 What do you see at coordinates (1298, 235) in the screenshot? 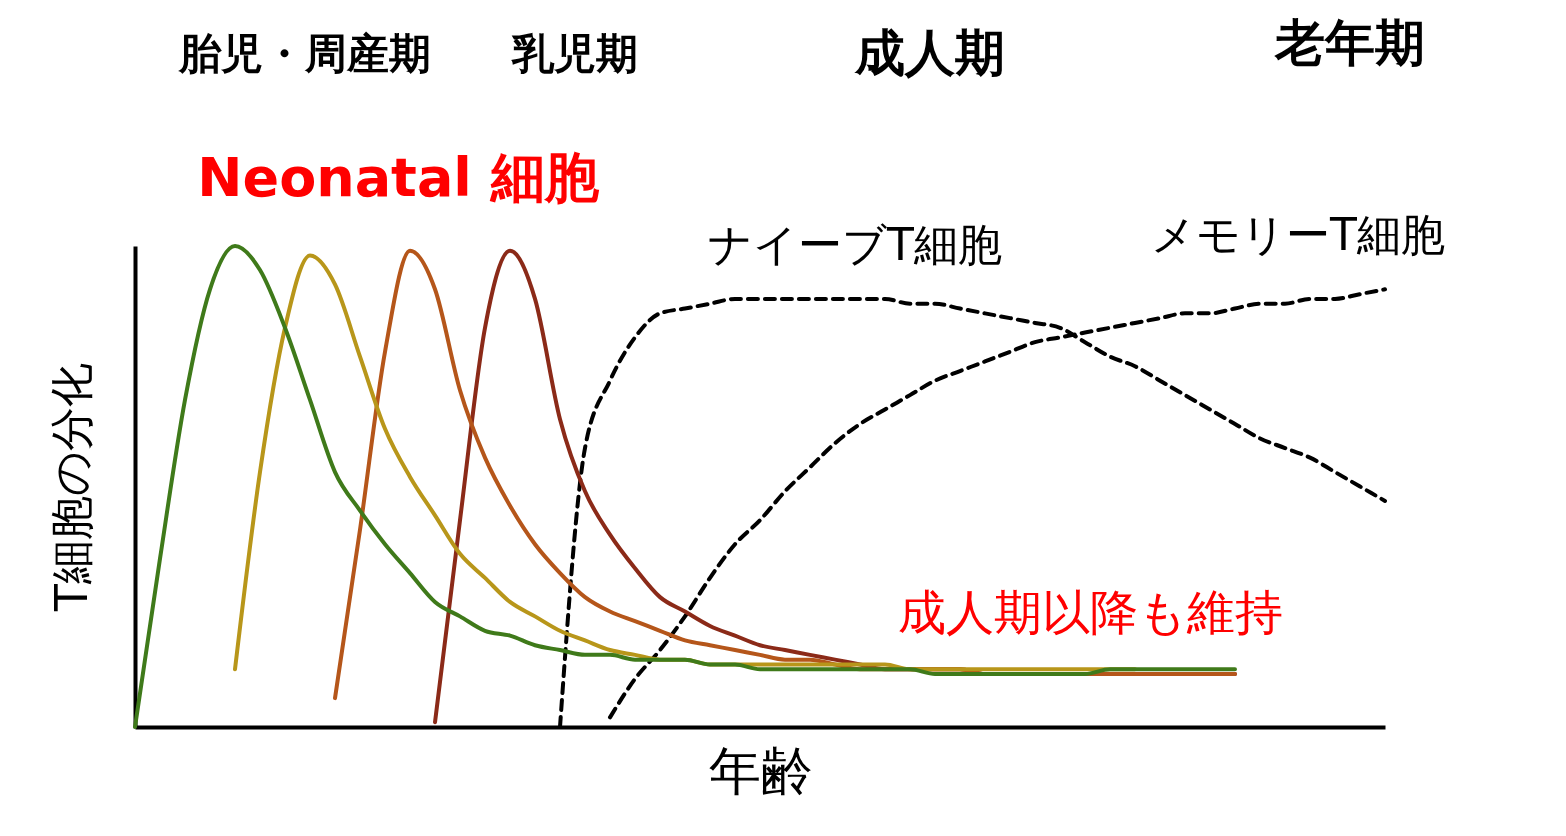
I see `series-label: メモリーT細胞` at bounding box center [1298, 235].